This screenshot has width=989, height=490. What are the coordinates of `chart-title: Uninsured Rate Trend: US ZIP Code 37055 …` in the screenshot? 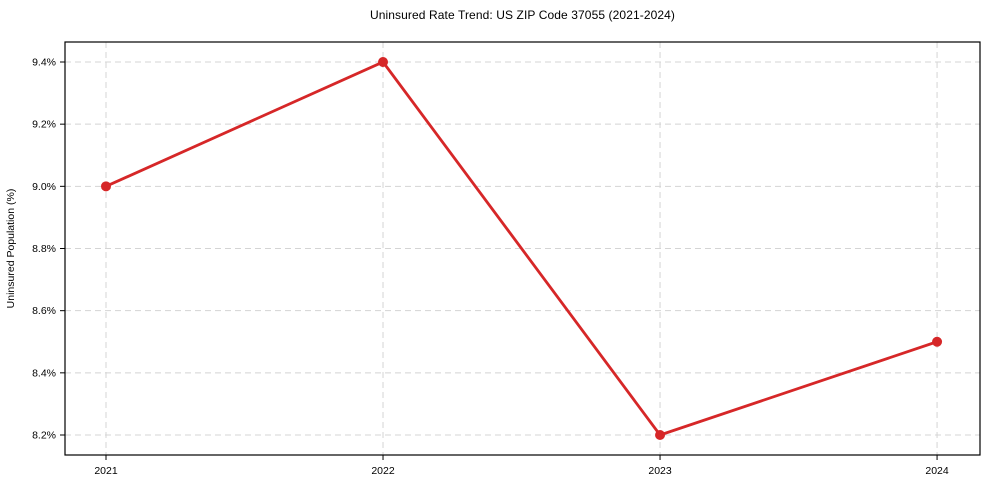 It's located at (522, 15).